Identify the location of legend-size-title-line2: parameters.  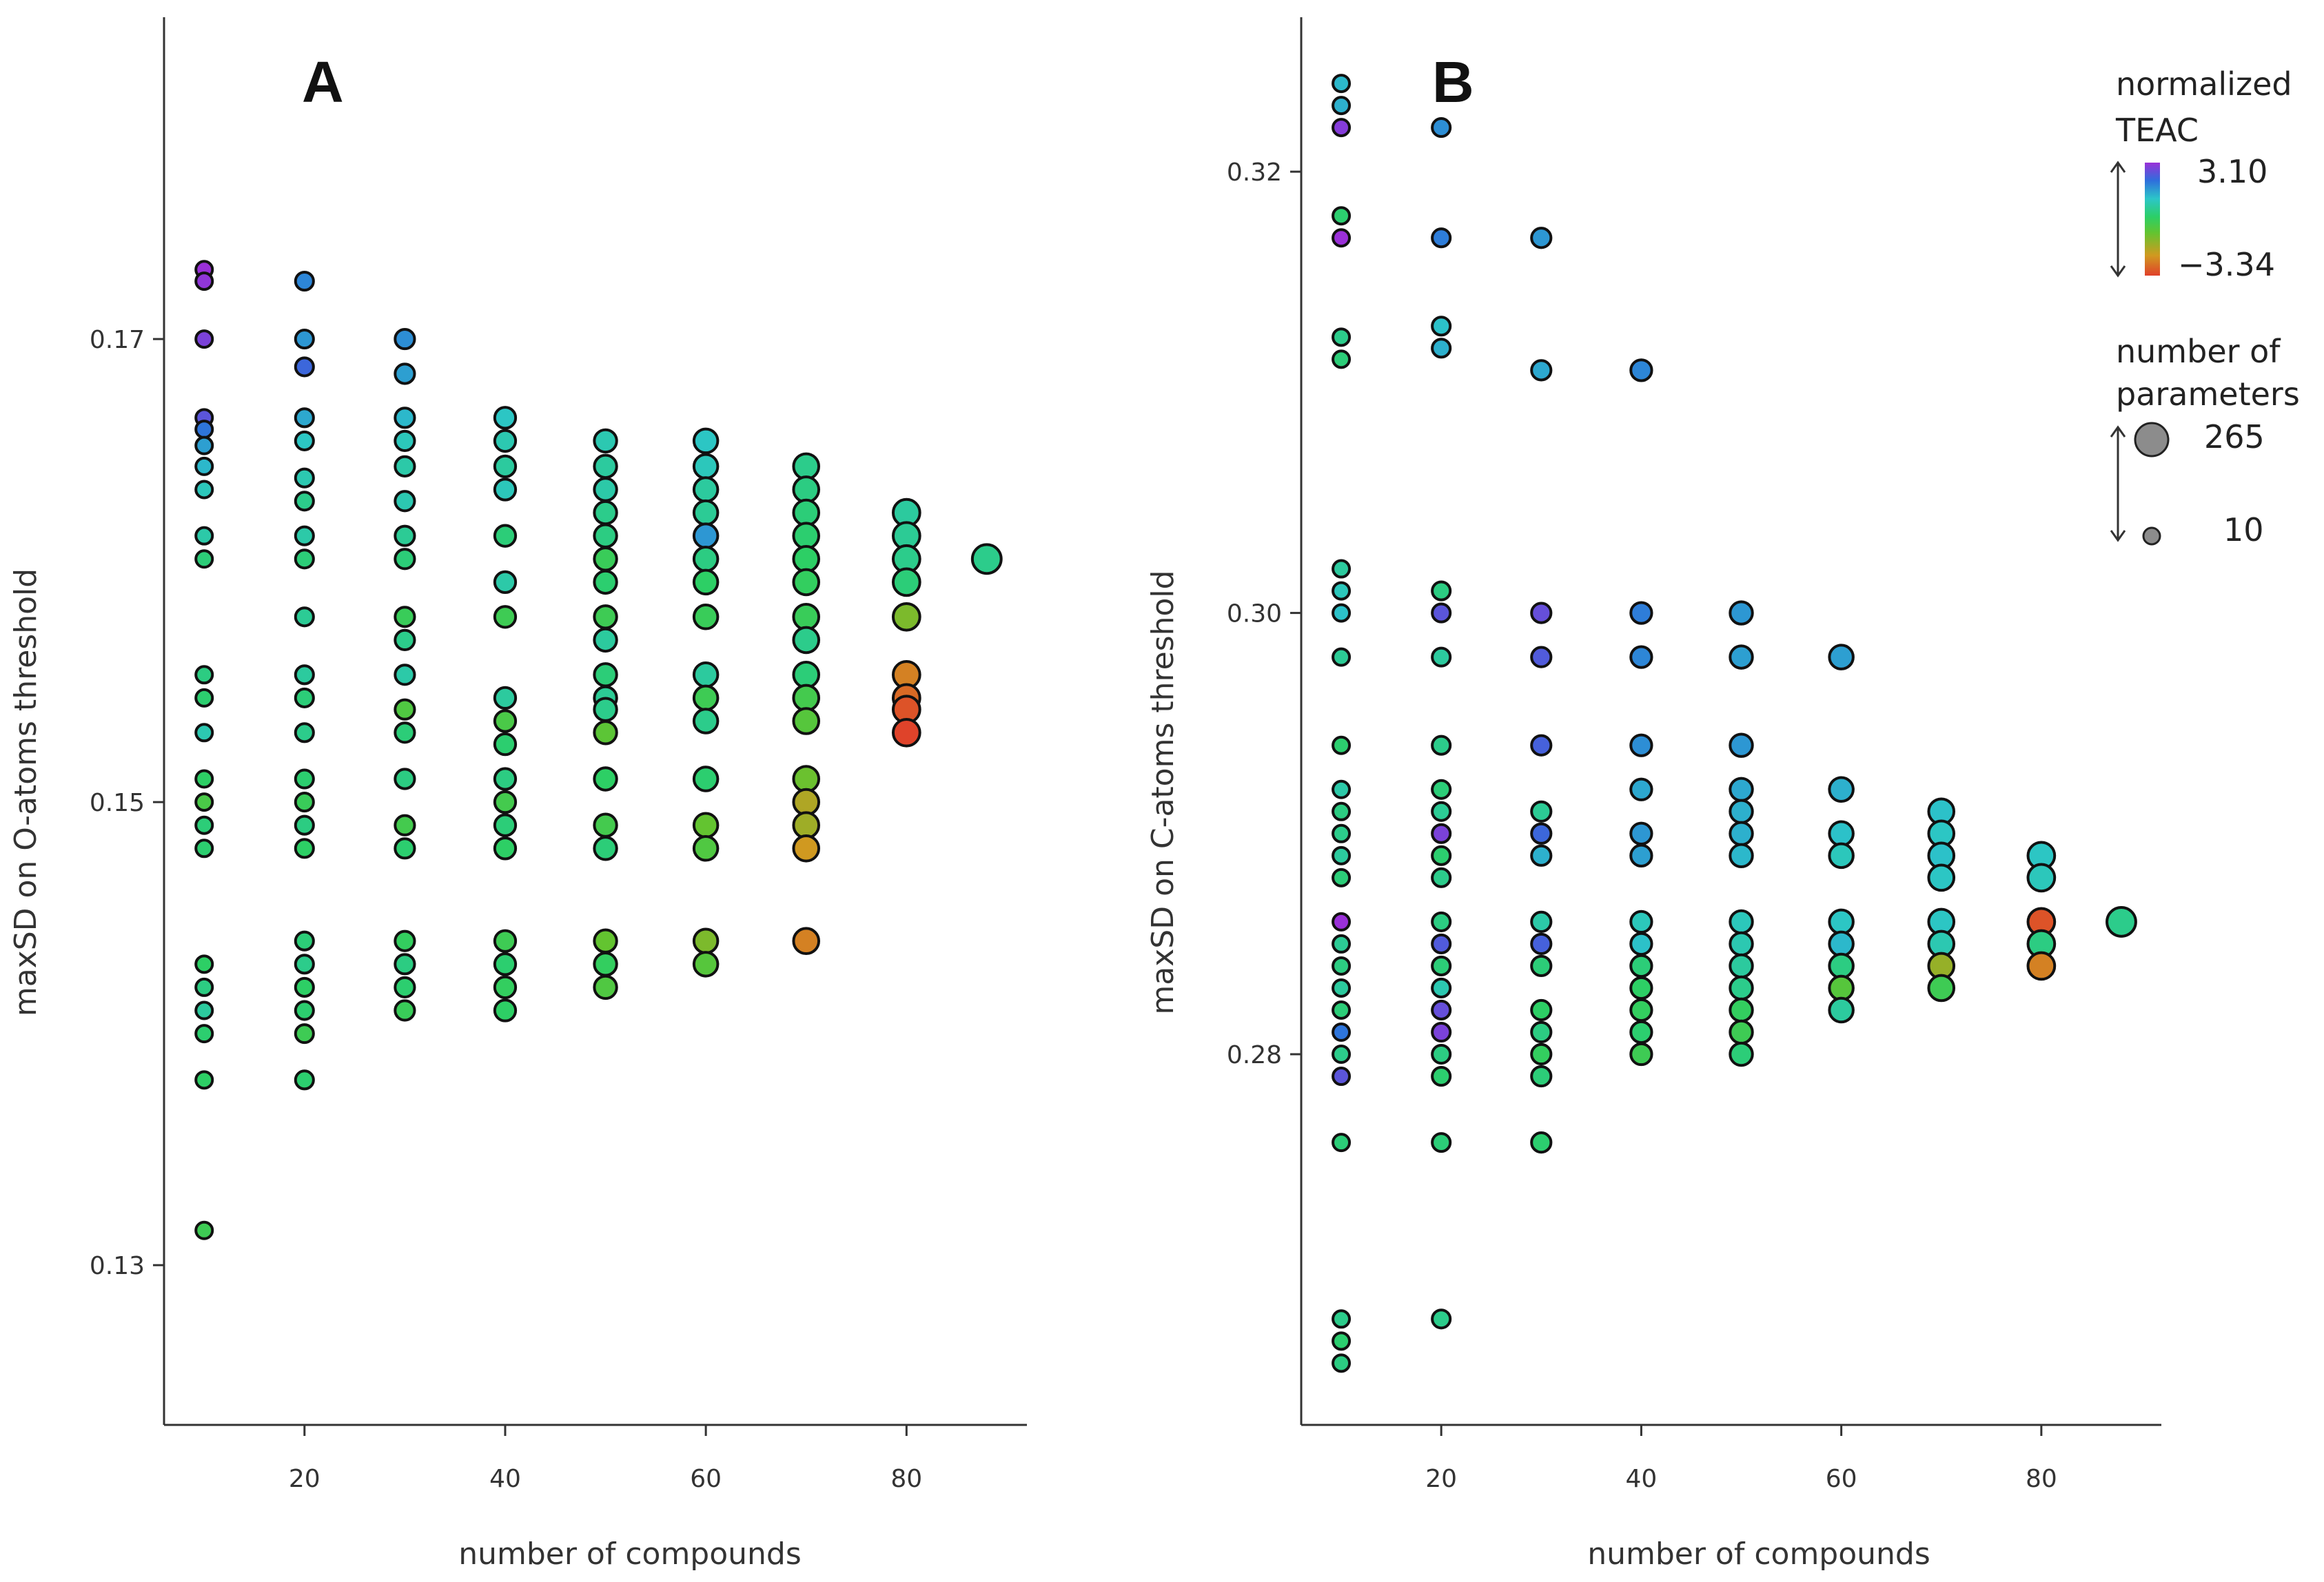
(2208, 394).